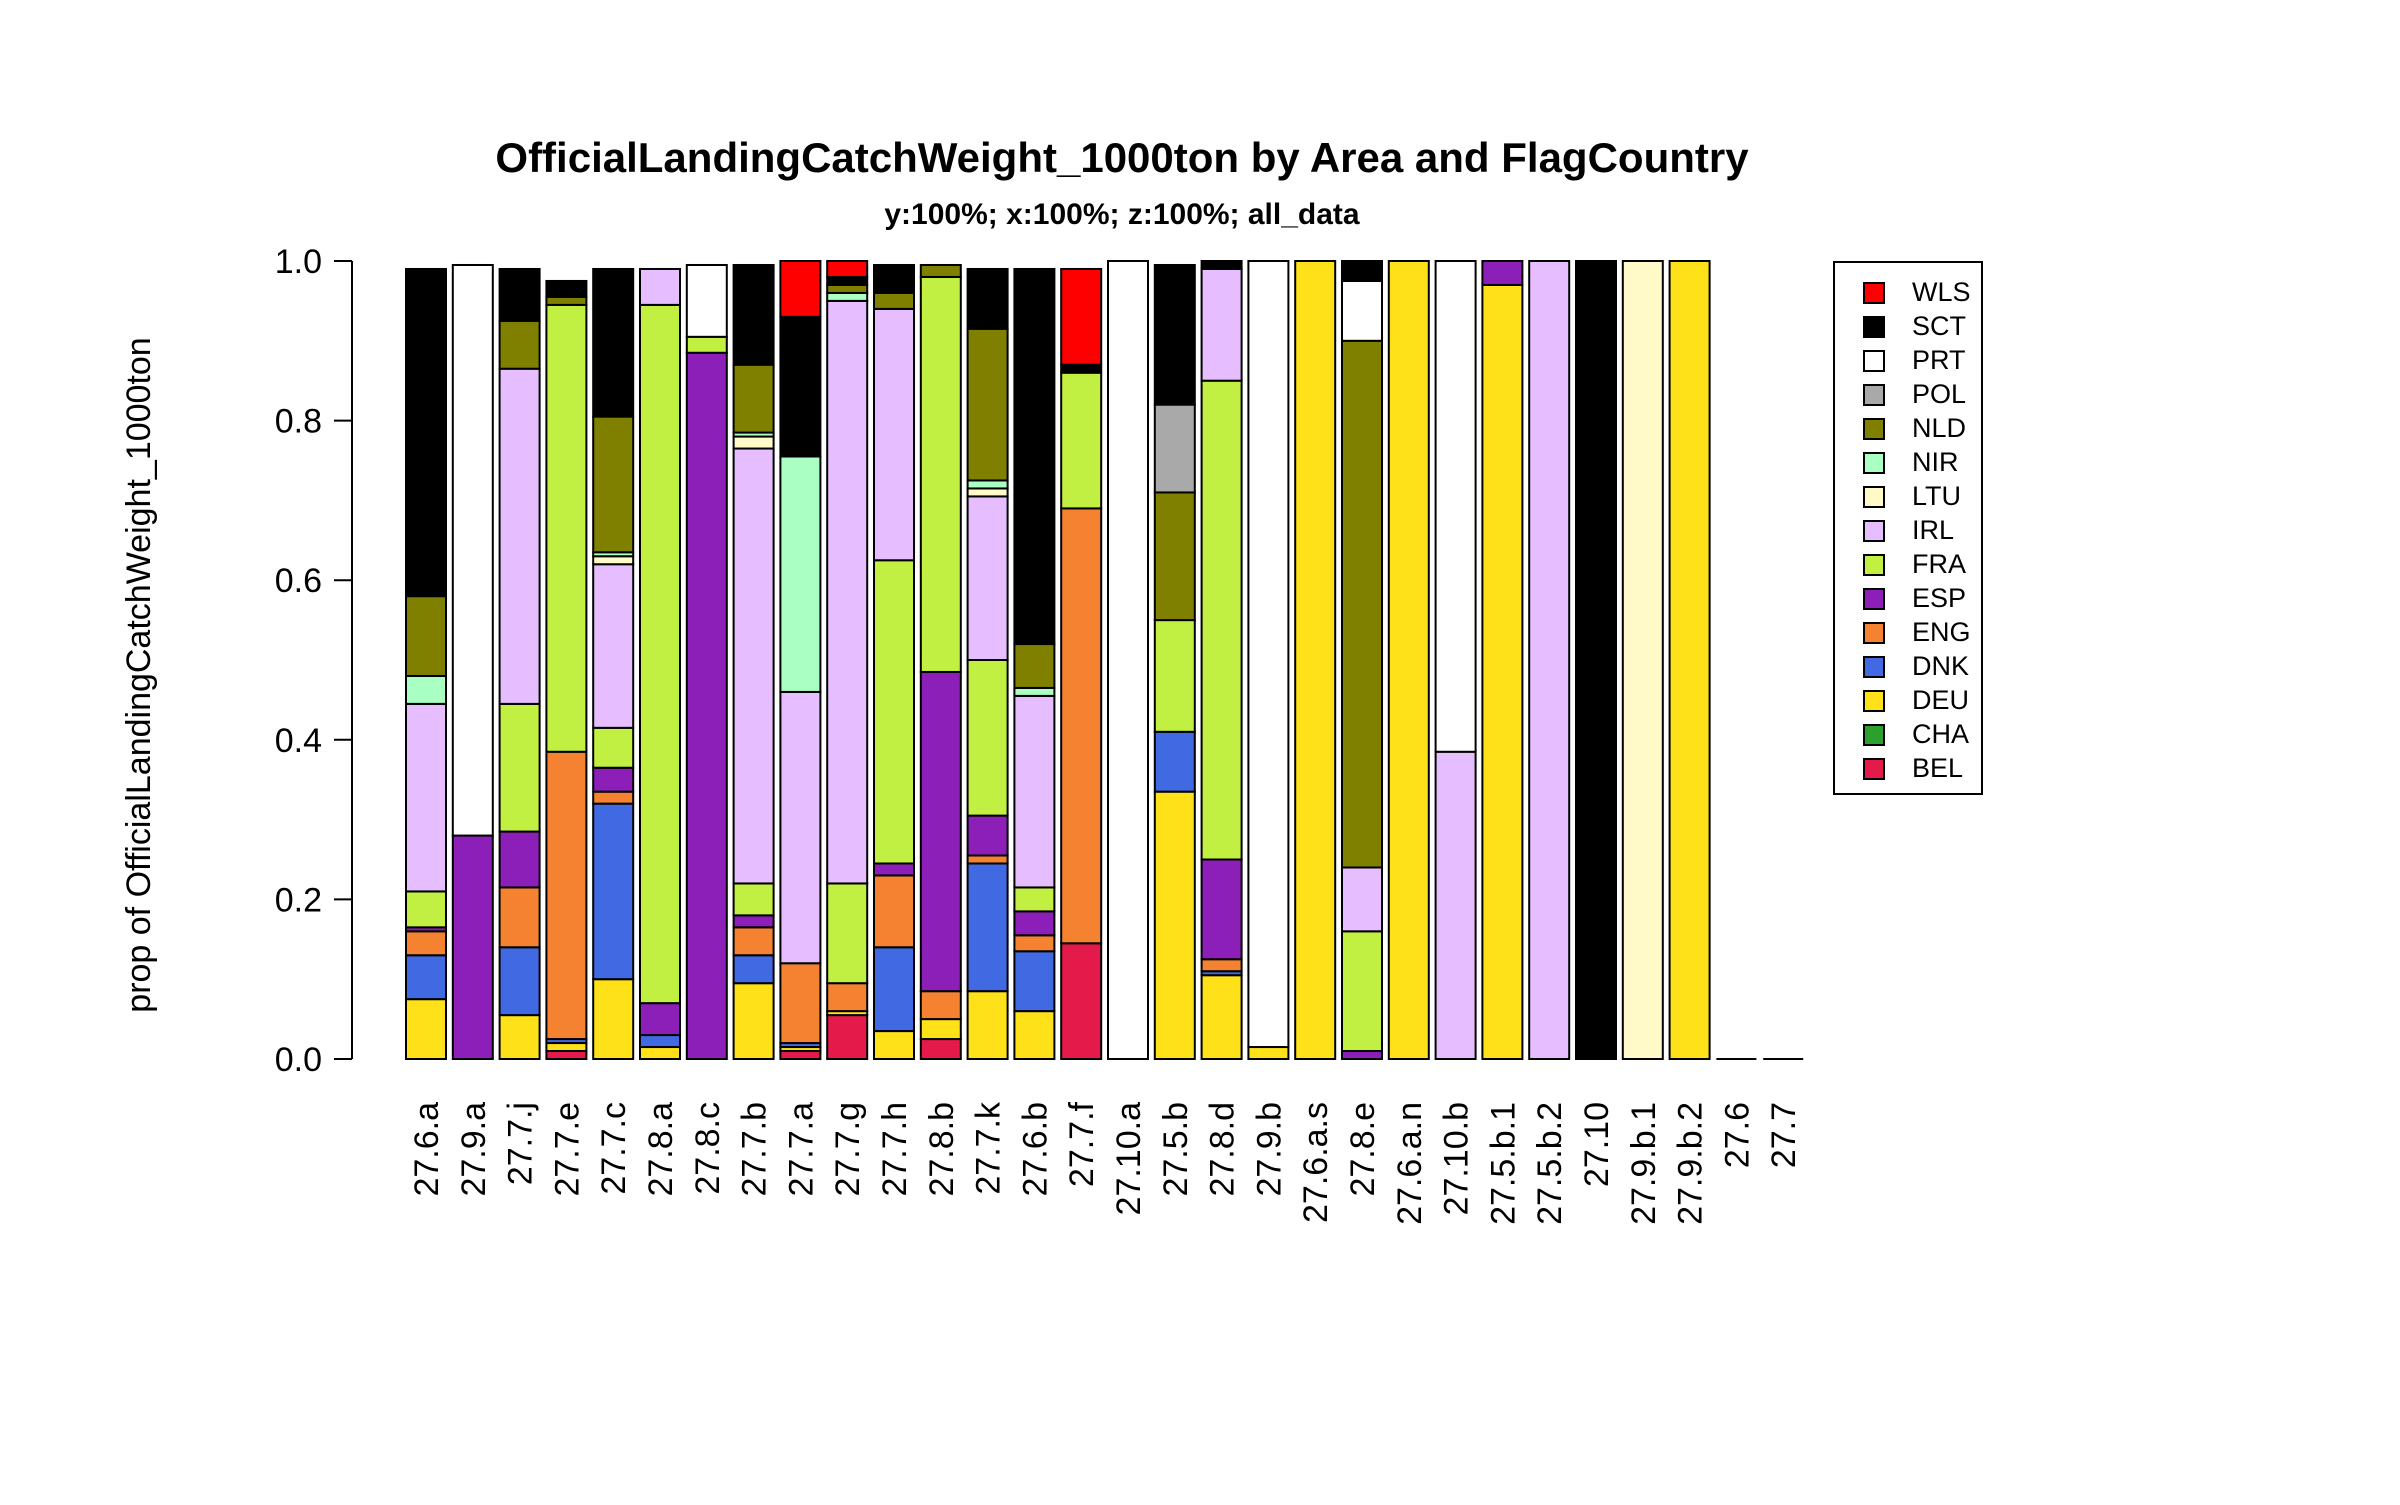  I want to click on bar-segment-27.8.d-FRA, so click(1221, 620).